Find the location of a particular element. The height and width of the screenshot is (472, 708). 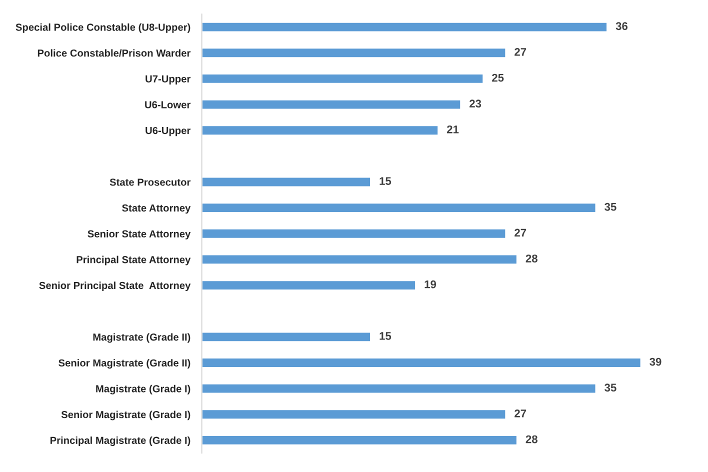

y-tick-label: U7-Upper is located at coordinates (168, 79).